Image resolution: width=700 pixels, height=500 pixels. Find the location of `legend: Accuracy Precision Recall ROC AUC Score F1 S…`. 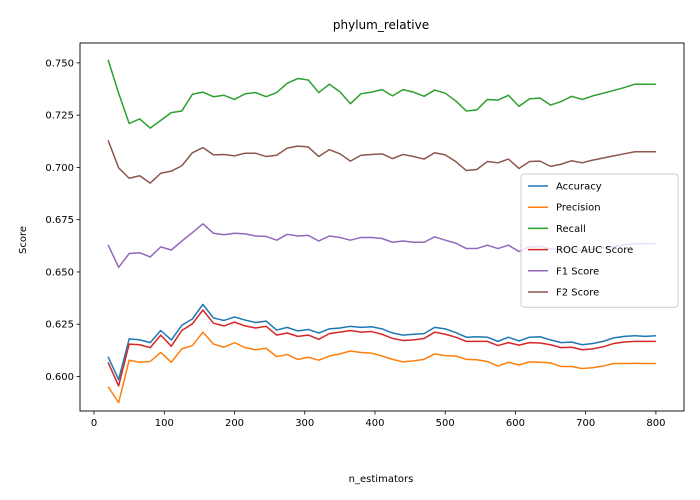

legend: Accuracy Precision Recall ROC AUC Score F1 S… is located at coordinates (599, 240).